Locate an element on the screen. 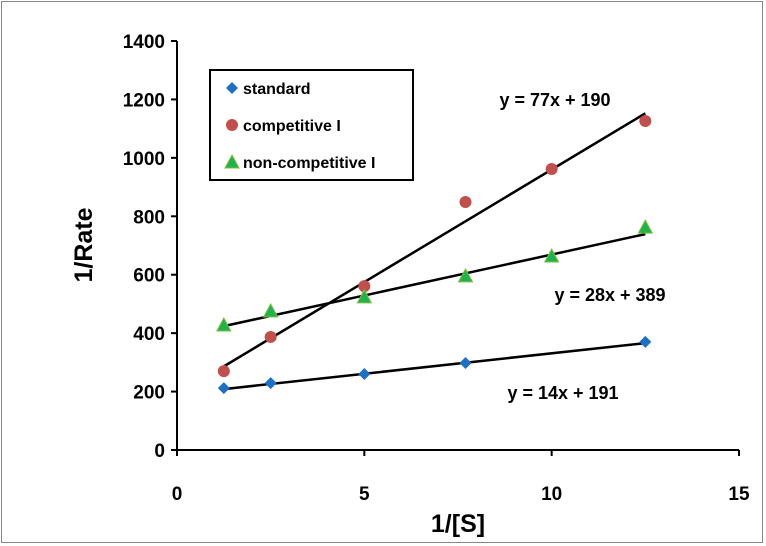 The image size is (766, 546). y-axis-label: 1/Rate is located at coordinates (84, 244).